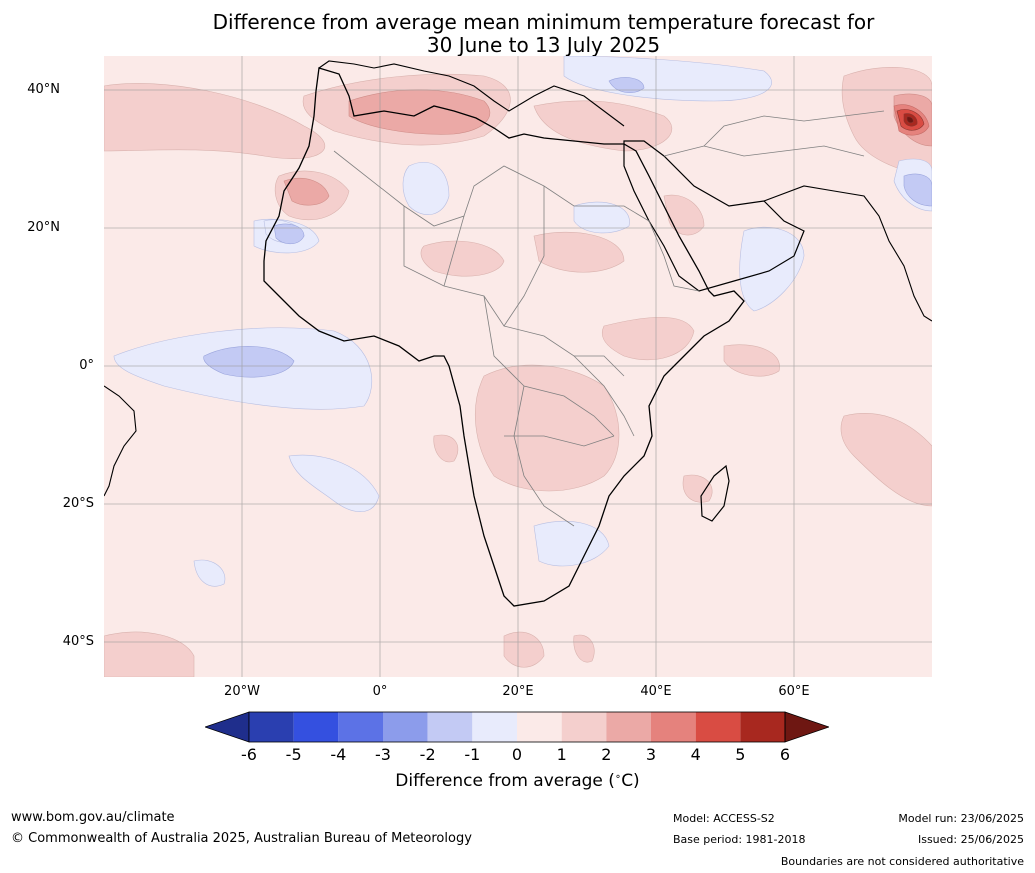 Image resolution: width=1035 pixels, height=873 pixels. I want to click on footer-model: Model: ACCESS-S2, so click(724, 818).